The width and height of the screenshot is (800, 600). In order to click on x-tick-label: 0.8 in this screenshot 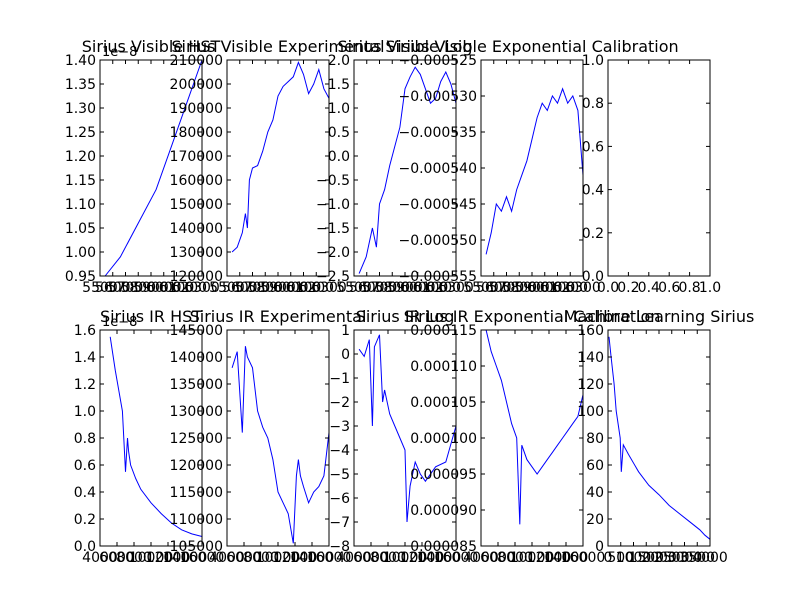, I will do `click(689, 288)`.